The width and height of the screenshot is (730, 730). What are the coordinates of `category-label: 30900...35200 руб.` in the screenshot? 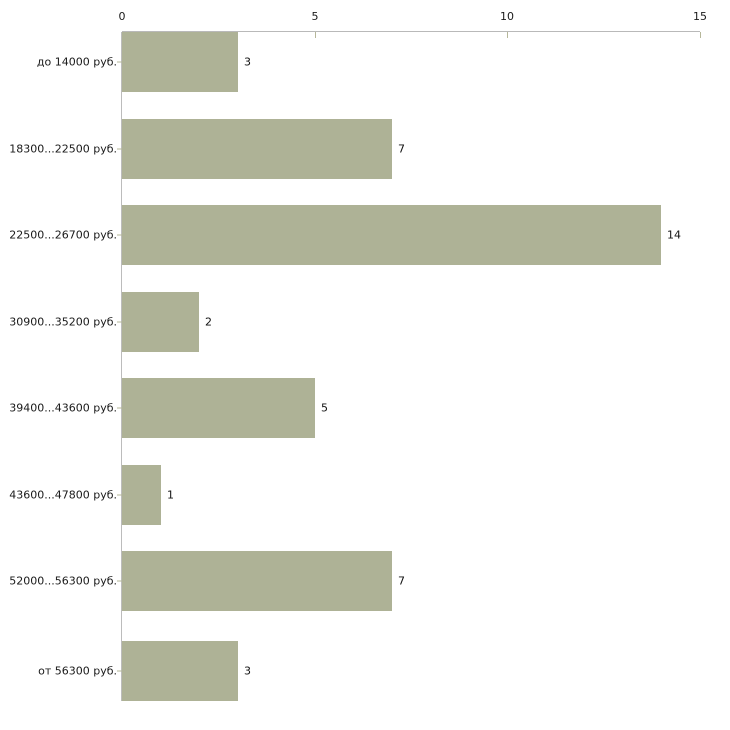 It's located at (63, 322).